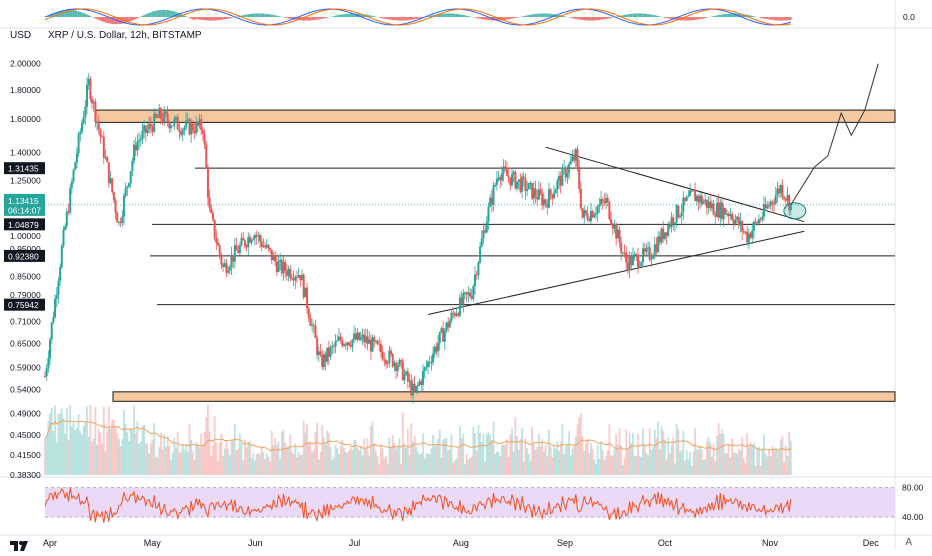 Image resolution: width=932 pixels, height=556 pixels. What do you see at coordinates (125, 35) in the screenshot?
I see `symbol-title: XRP / U.S. Dollar, 12h, BITSTAMP` at bounding box center [125, 35].